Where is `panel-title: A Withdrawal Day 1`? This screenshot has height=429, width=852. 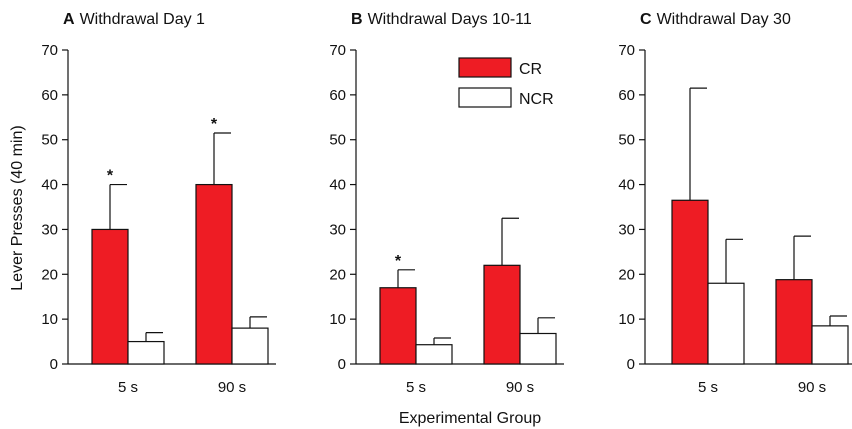
panel-title: A Withdrawal Day 1 is located at coordinates (134, 19).